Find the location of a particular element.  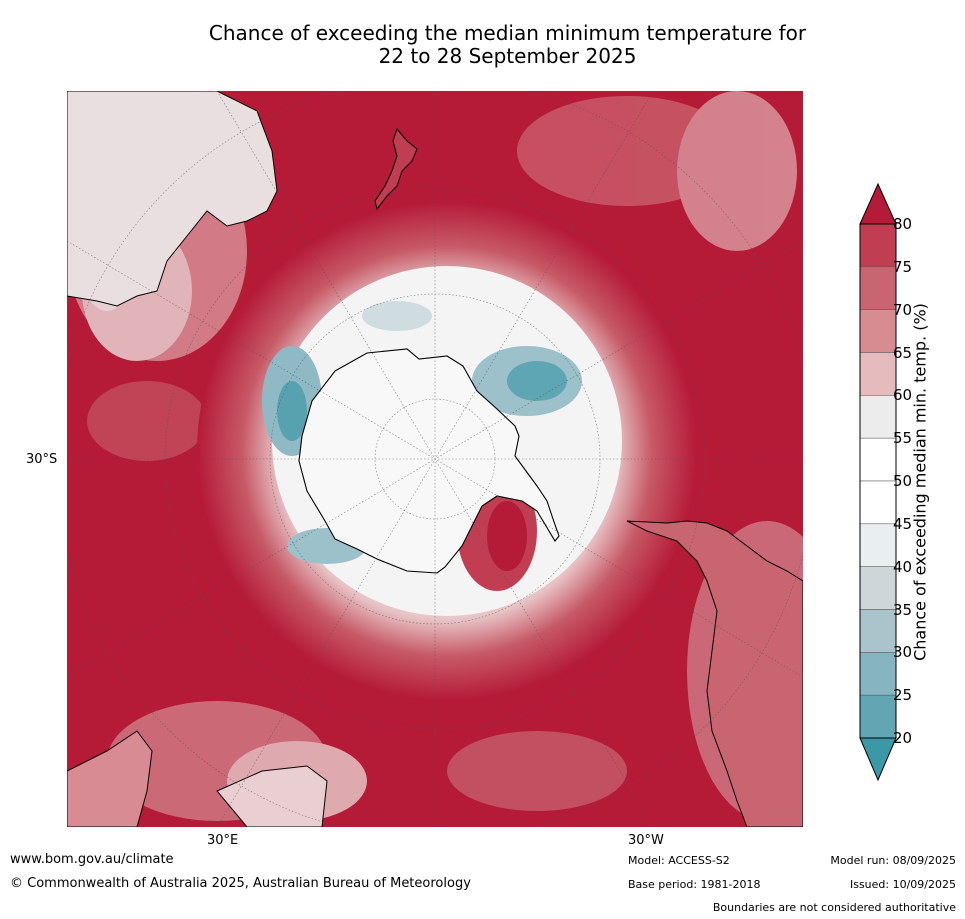

colorbar-tick-label: 30 is located at coordinates (903, 652).